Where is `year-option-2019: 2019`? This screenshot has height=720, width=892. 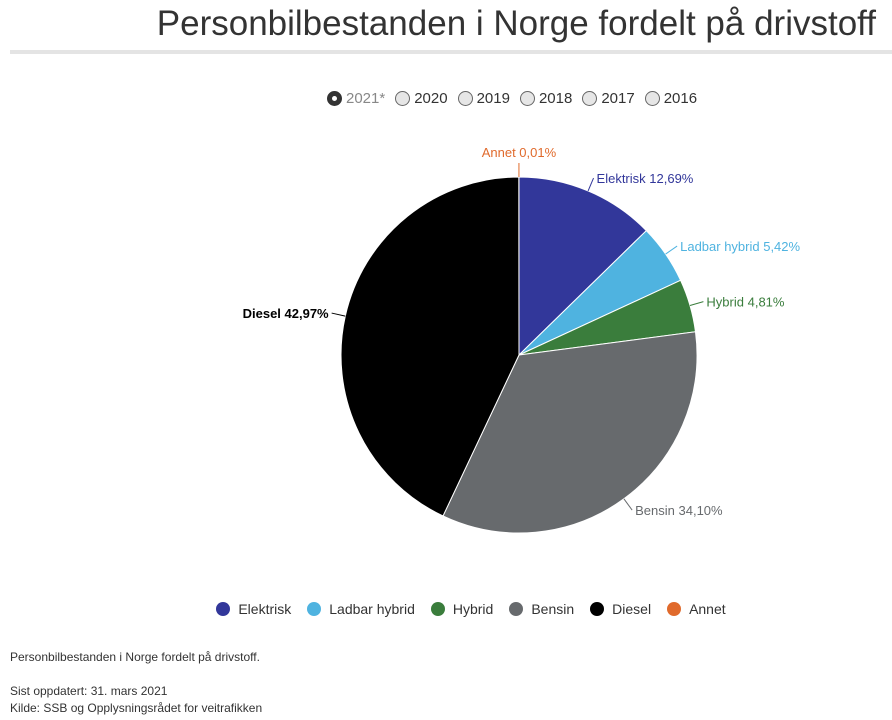 year-option-2019: 2019 is located at coordinates (483, 98).